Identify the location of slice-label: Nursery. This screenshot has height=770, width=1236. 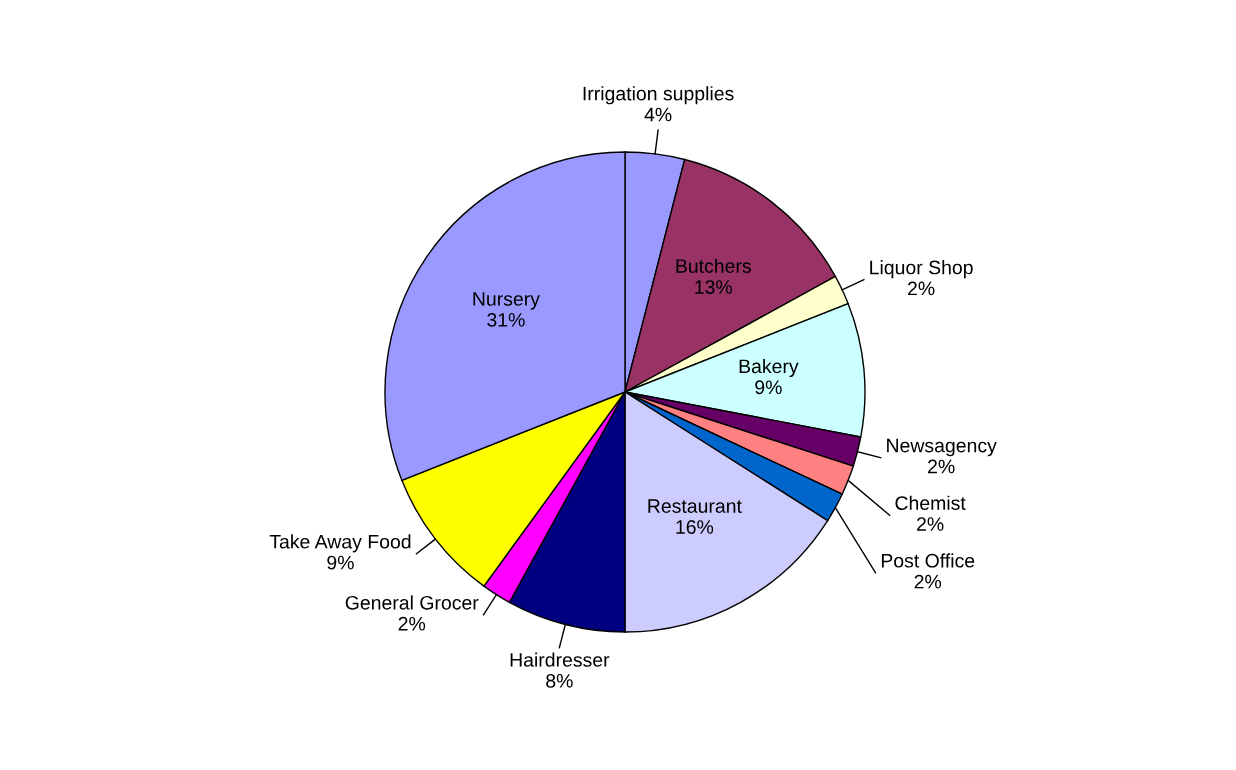
(506, 301).